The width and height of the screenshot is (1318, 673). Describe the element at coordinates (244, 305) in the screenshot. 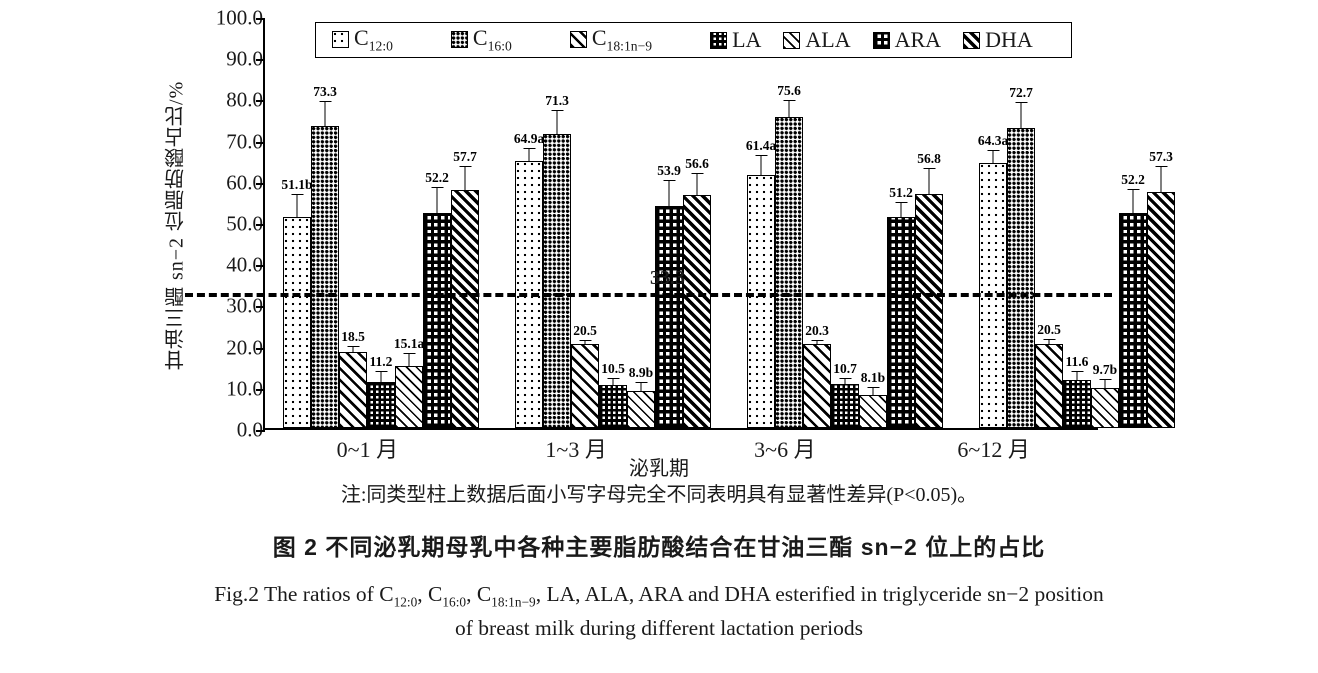

I see `y-tick-label: 30.0` at that location.